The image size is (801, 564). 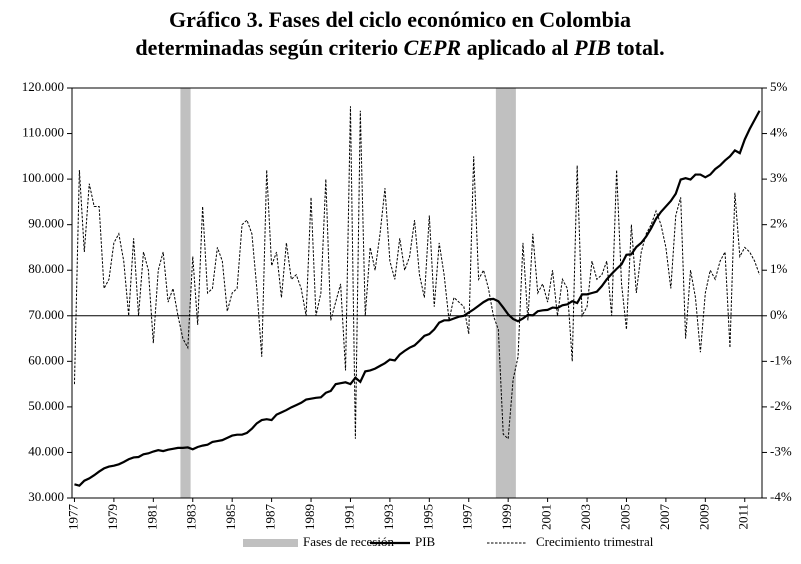 I want to click on legend-swatch, so click(x=270, y=543).